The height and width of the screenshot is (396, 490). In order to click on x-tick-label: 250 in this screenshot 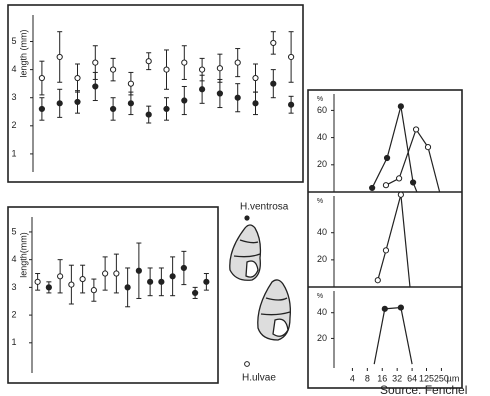, I will do `click(441, 378)`.